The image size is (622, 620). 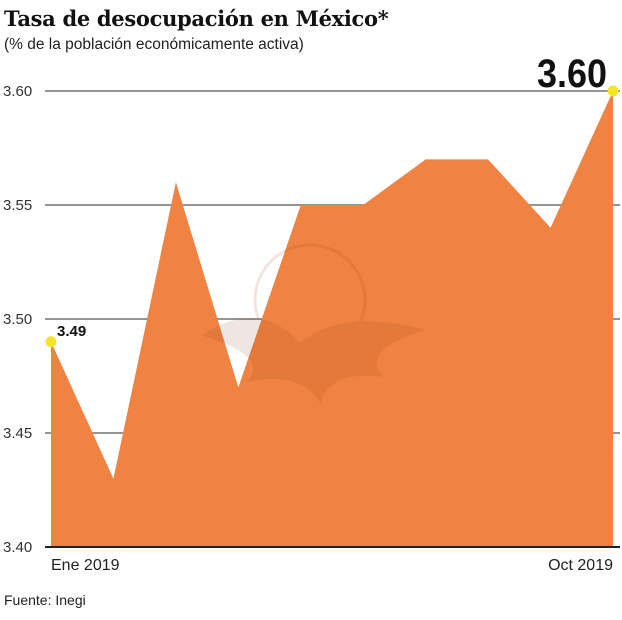 I want to click on annotation-first-value: 3.49, so click(x=71, y=331).